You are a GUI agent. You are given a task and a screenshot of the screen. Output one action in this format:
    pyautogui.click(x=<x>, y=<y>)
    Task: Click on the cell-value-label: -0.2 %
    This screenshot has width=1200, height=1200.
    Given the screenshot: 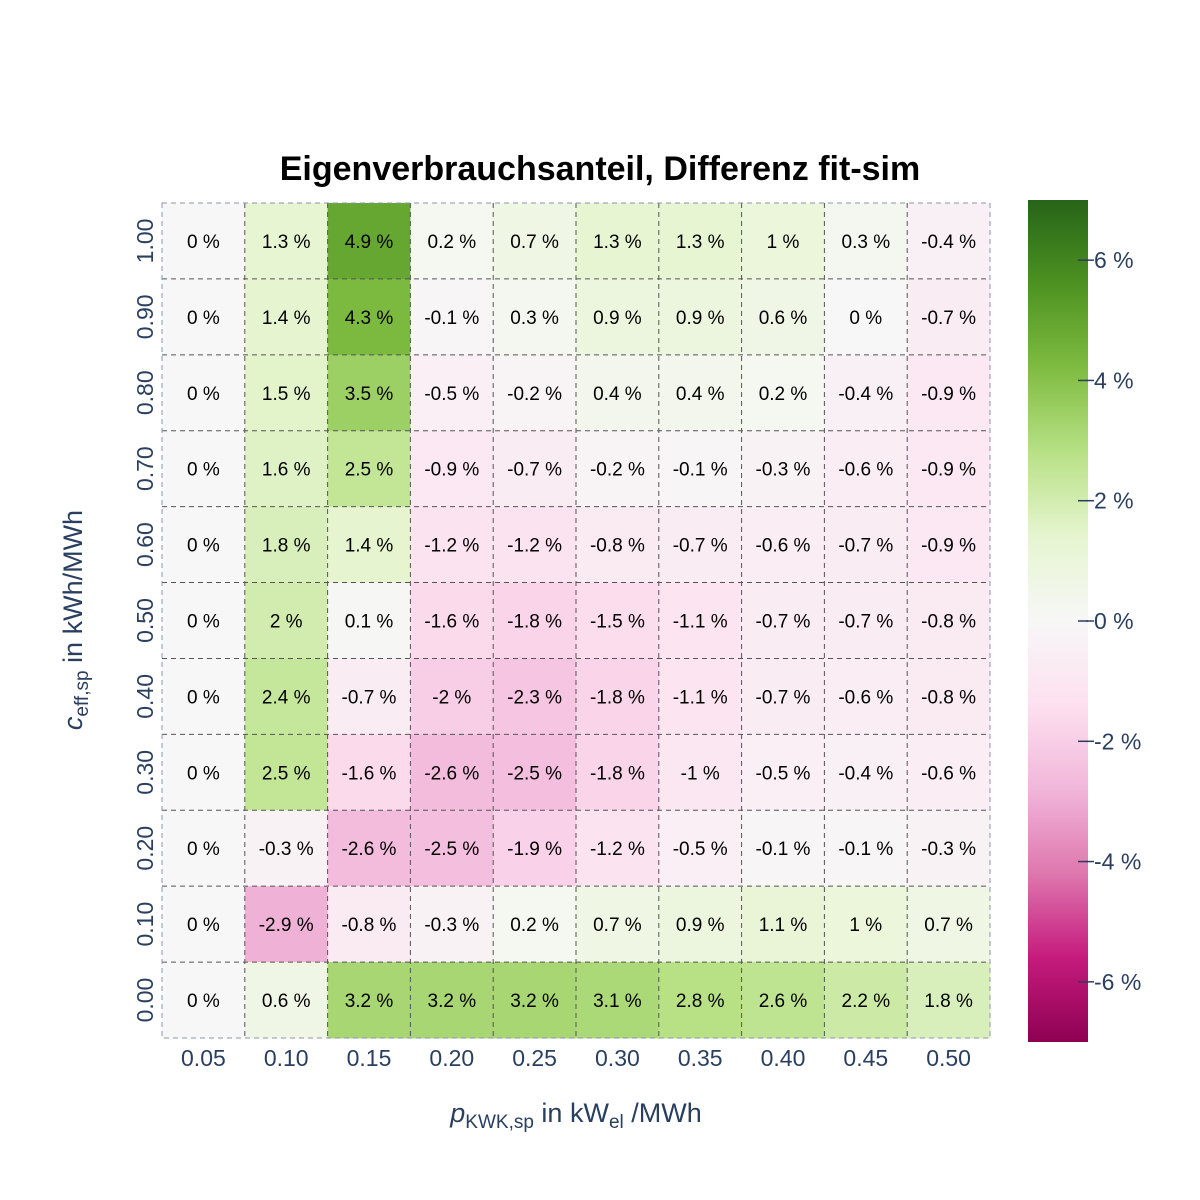 What is the action you would take?
    pyautogui.click(x=617, y=470)
    